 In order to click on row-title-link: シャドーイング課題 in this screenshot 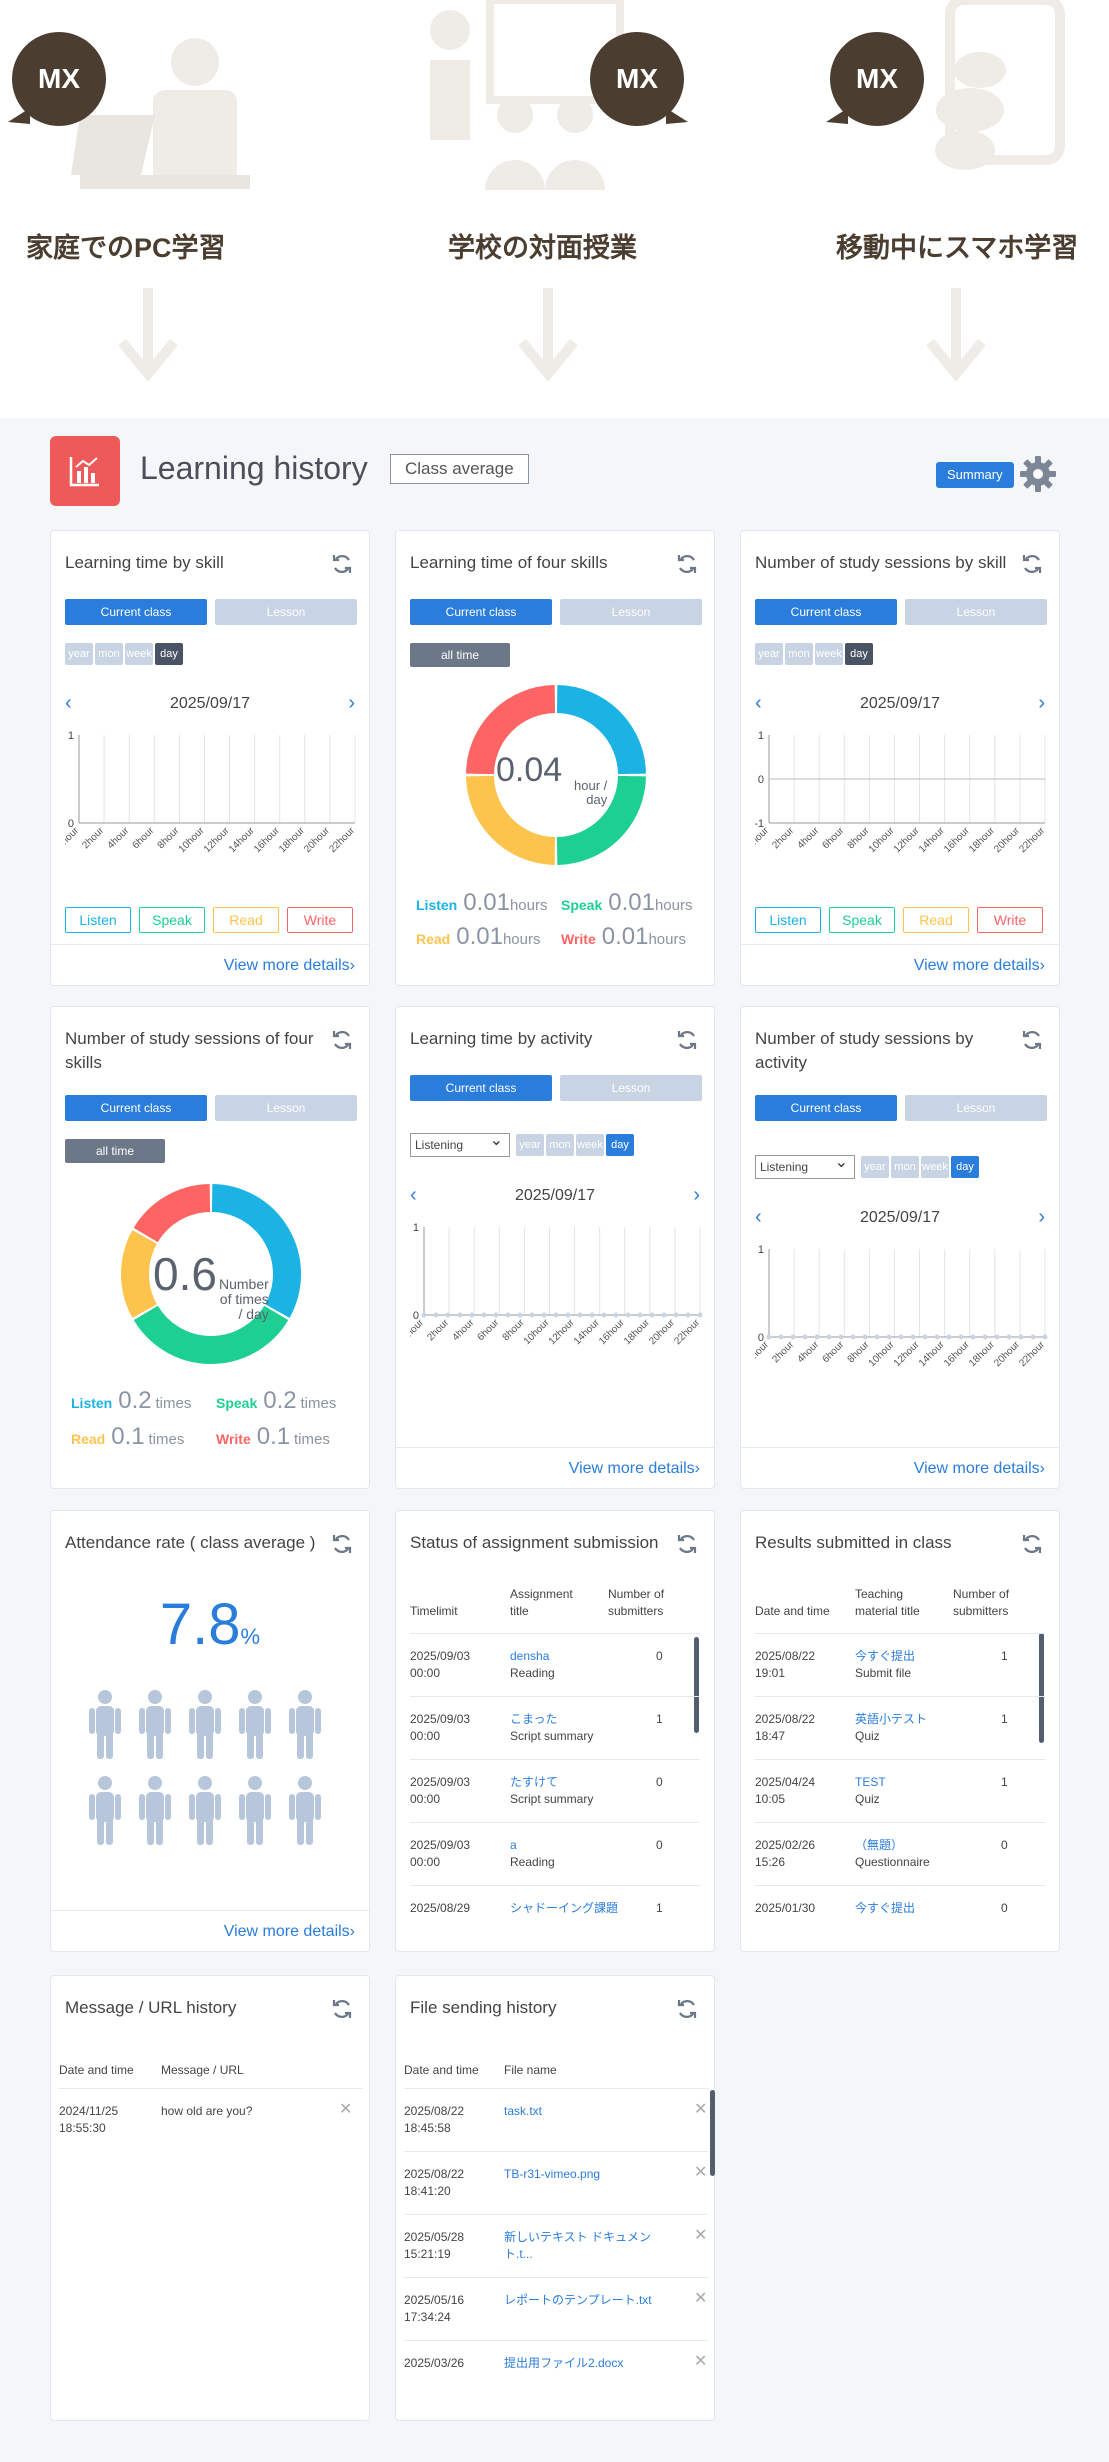, I will do `click(564, 1908)`.